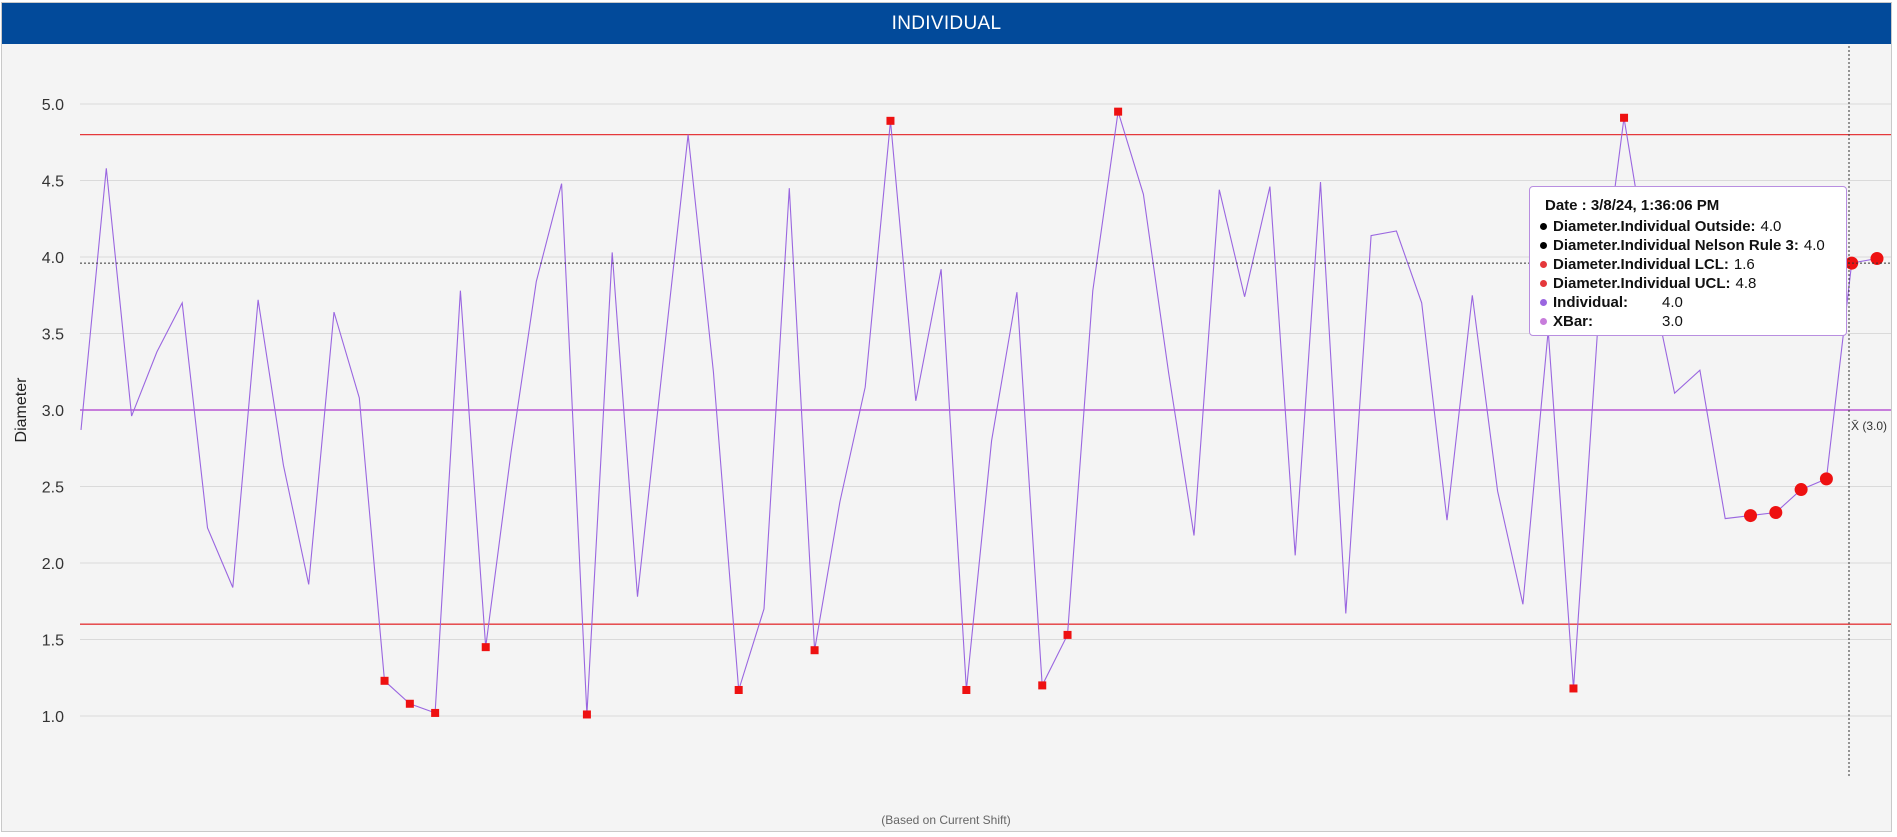 The image size is (1897, 837). What do you see at coordinates (53, 641) in the screenshot?
I see `y-tick-label: 1.5` at bounding box center [53, 641].